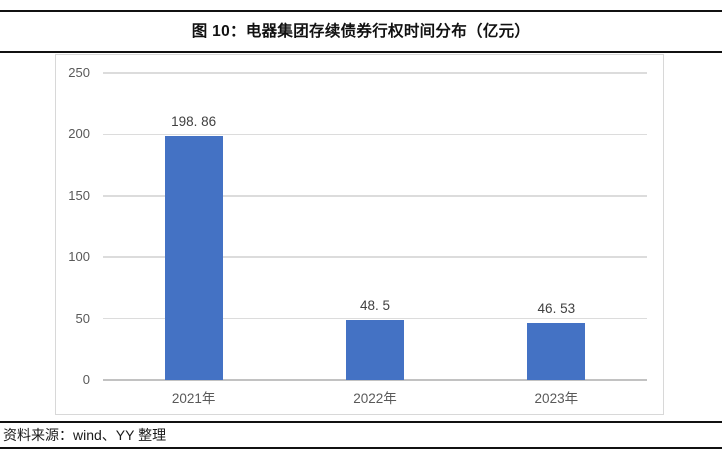 The height and width of the screenshot is (453, 722). What do you see at coordinates (375, 398) in the screenshot?
I see `x-axis-category-label: 2022年` at bounding box center [375, 398].